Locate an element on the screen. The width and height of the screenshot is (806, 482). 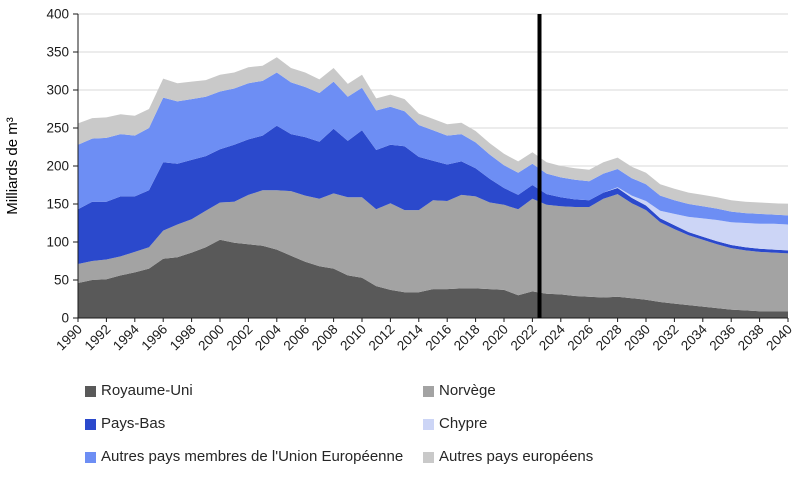
x-tick-label: 2012 is located at coordinates (382, 338).